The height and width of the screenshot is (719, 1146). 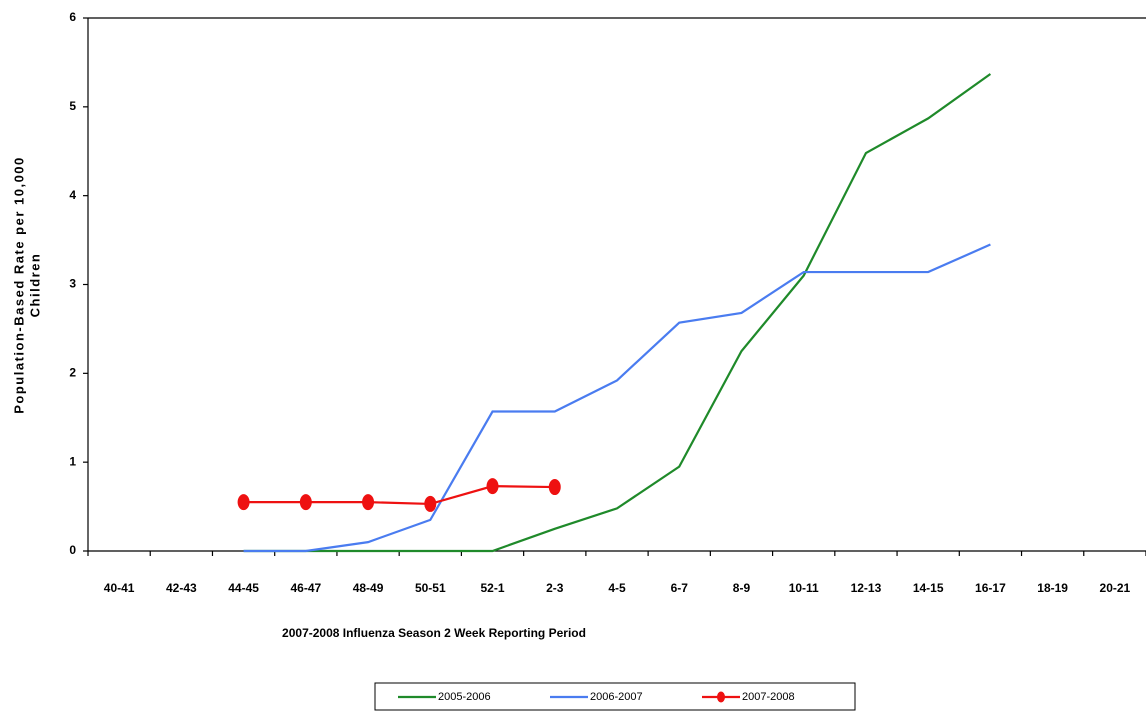 I want to click on y-tick-label: 2, so click(x=72, y=373).